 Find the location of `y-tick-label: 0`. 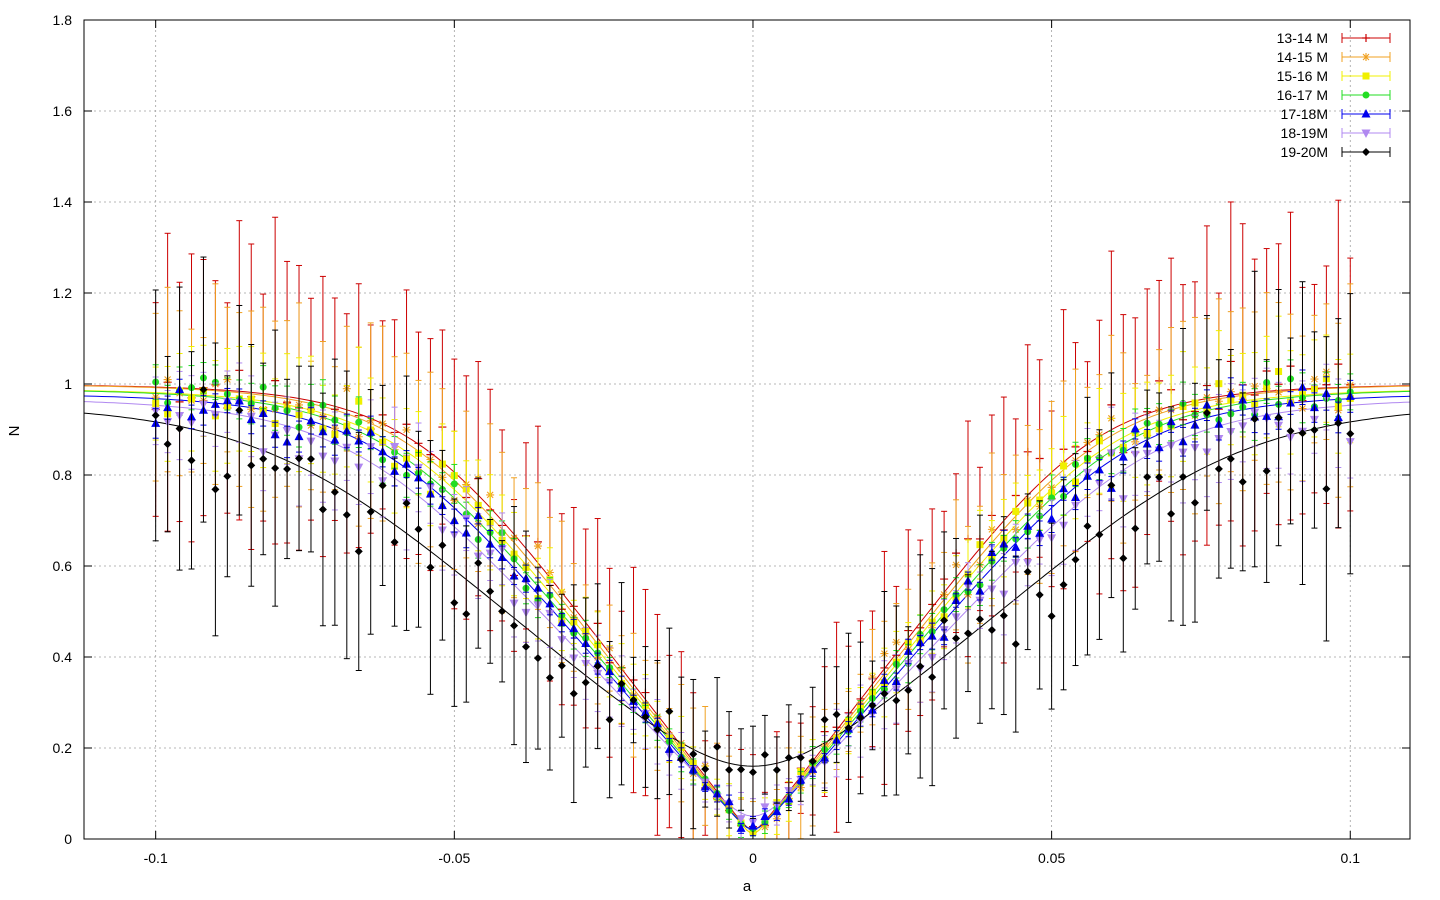

y-tick-label: 0 is located at coordinates (68, 839).